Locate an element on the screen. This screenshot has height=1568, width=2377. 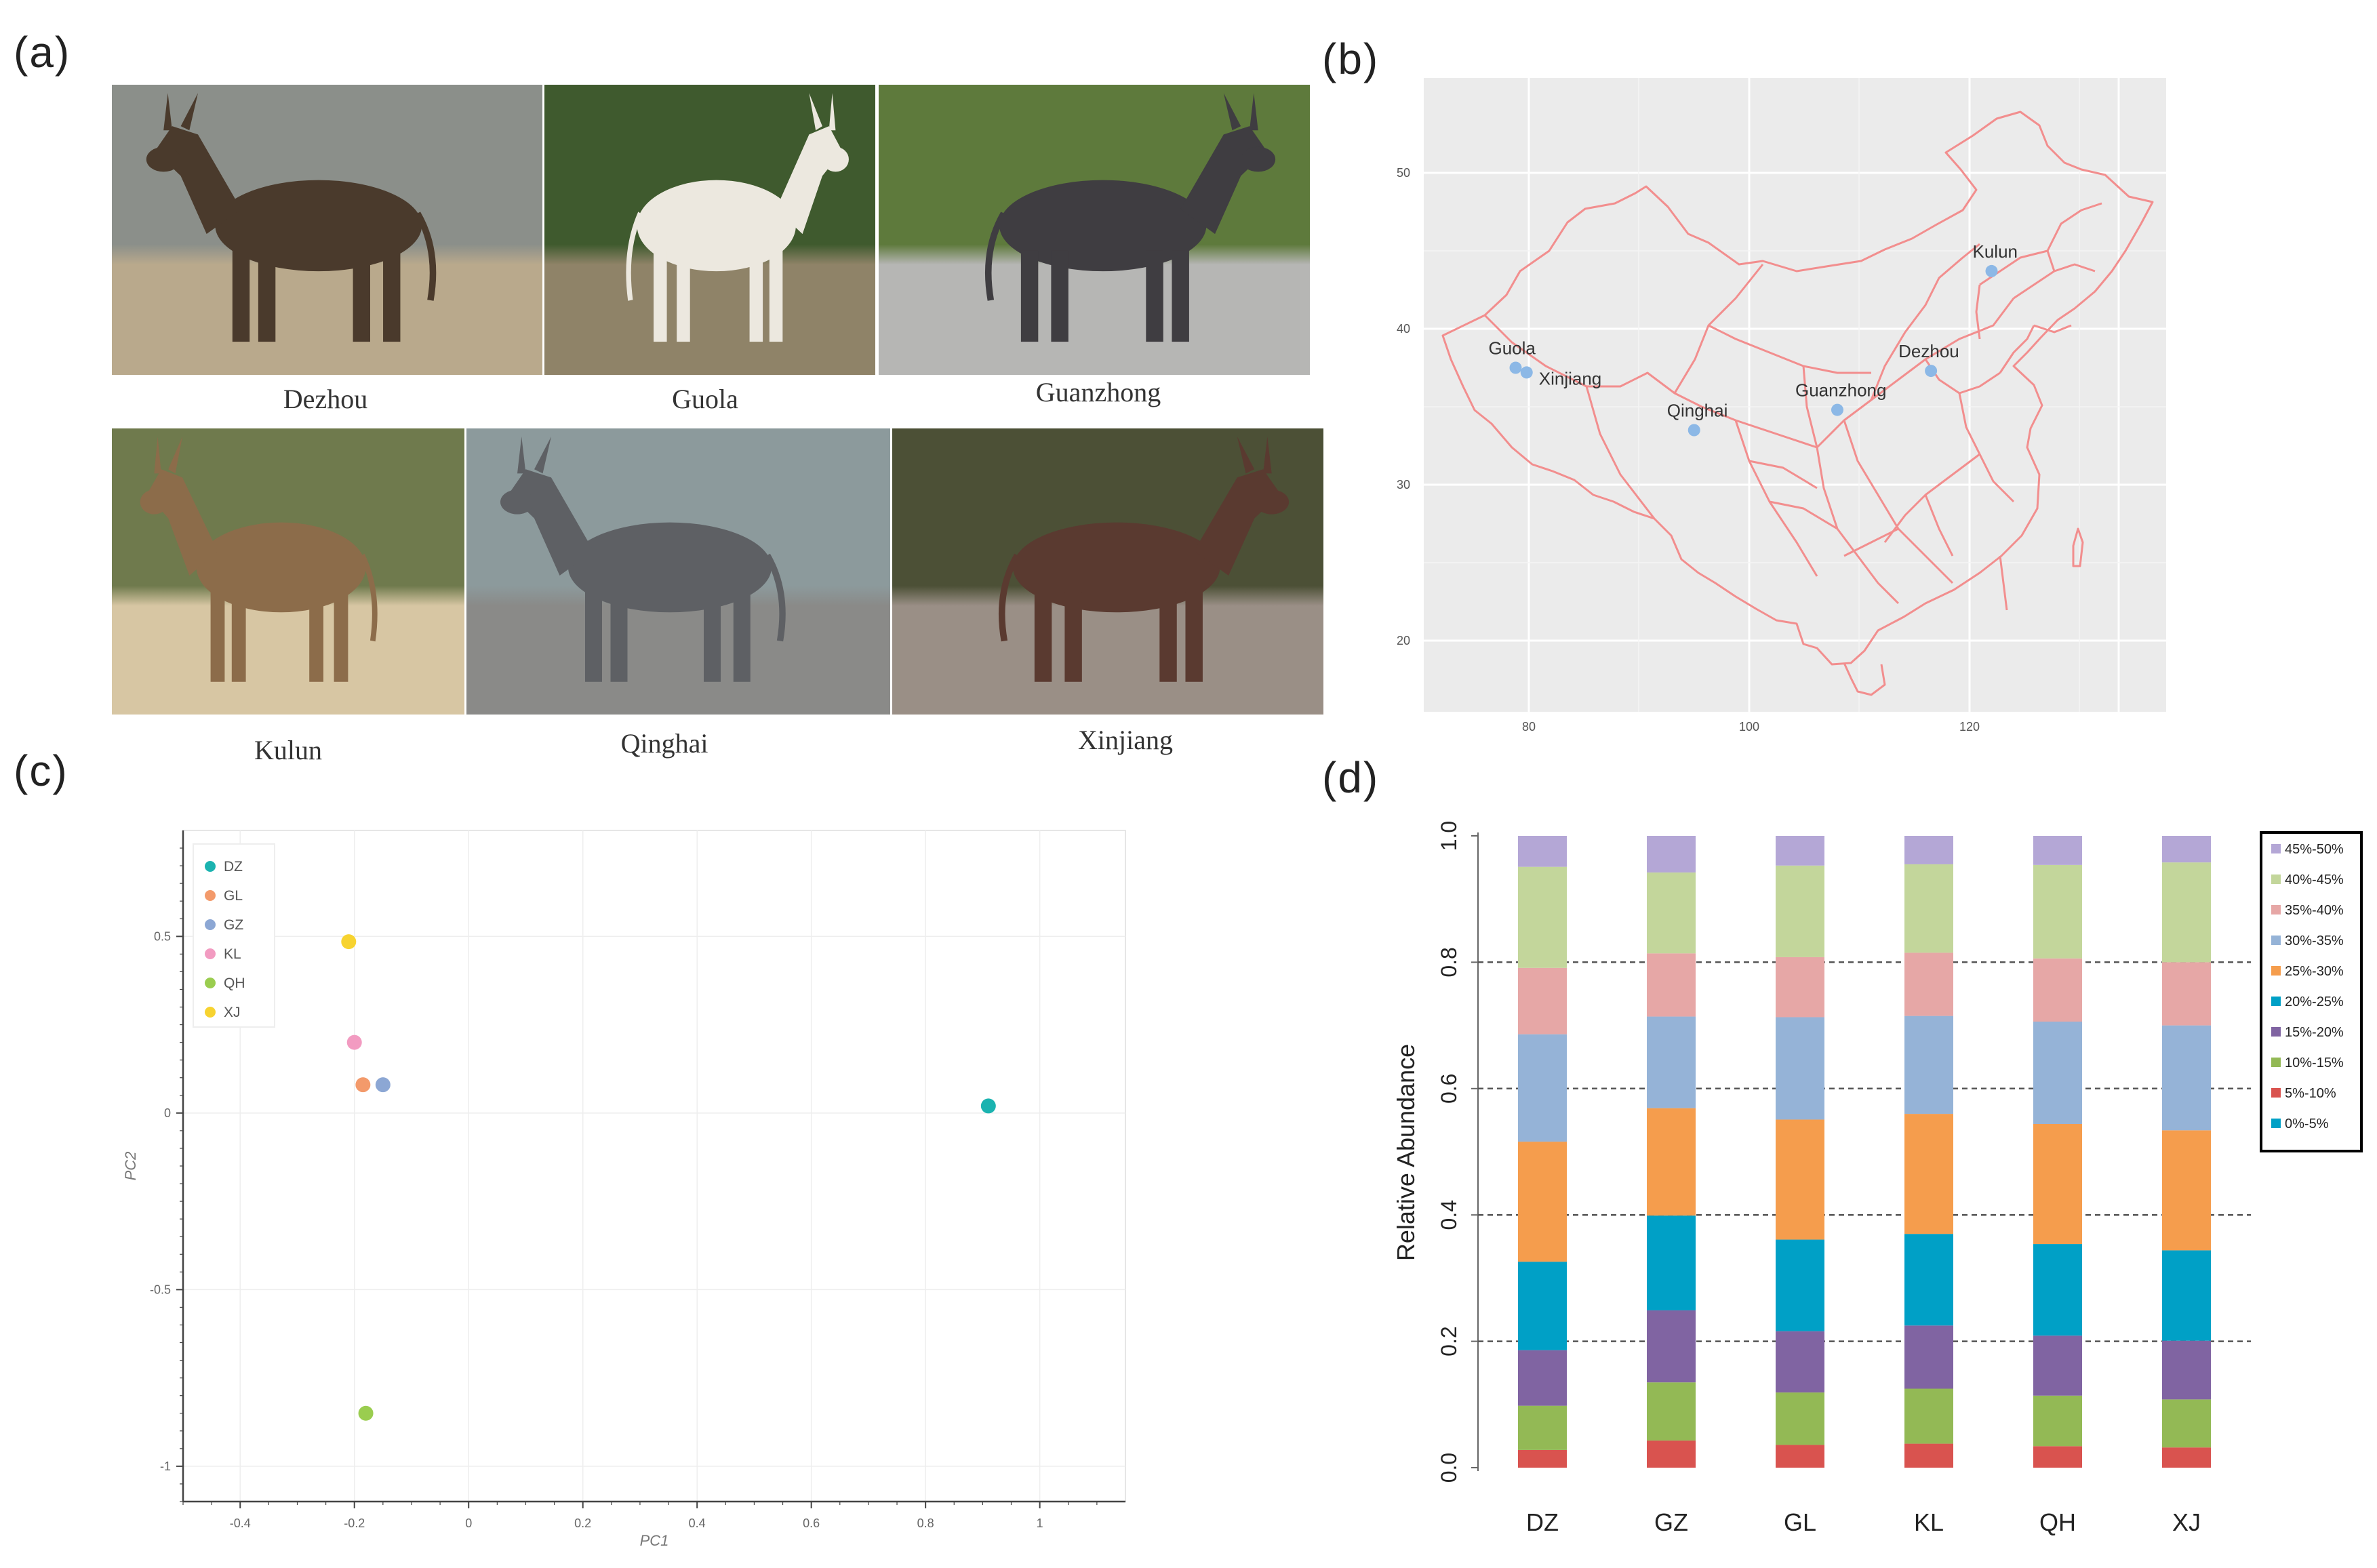
caption-kulun: Kulun is located at coordinates (288, 750).